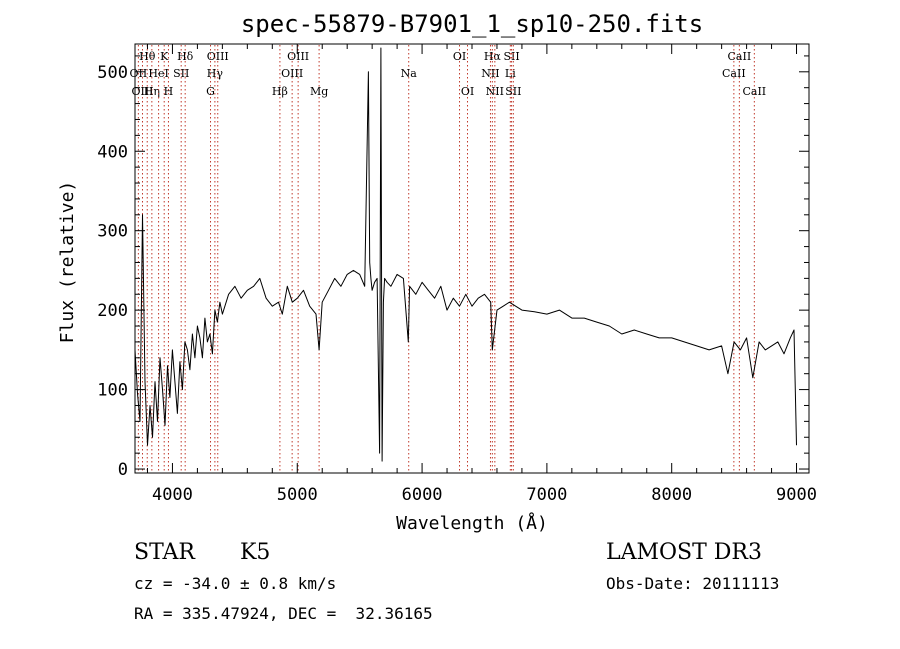 Image resolution: width=900 pixels, height=649 pixels. What do you see at coordinates (67, 262) in the screenshot?
I see `y-axis-label: Flux (relative)` at bounding box center [67, 262].